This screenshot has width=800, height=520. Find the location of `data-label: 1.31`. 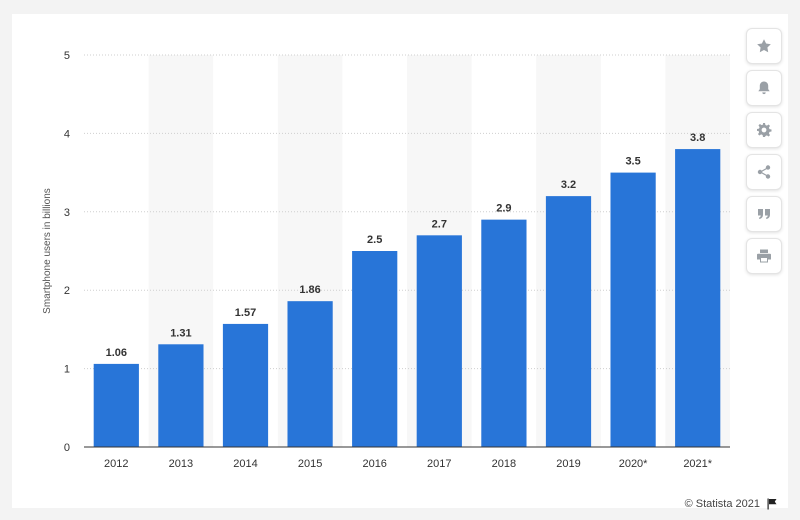

data-label: 1.31 is located at coordinates (180, 333).